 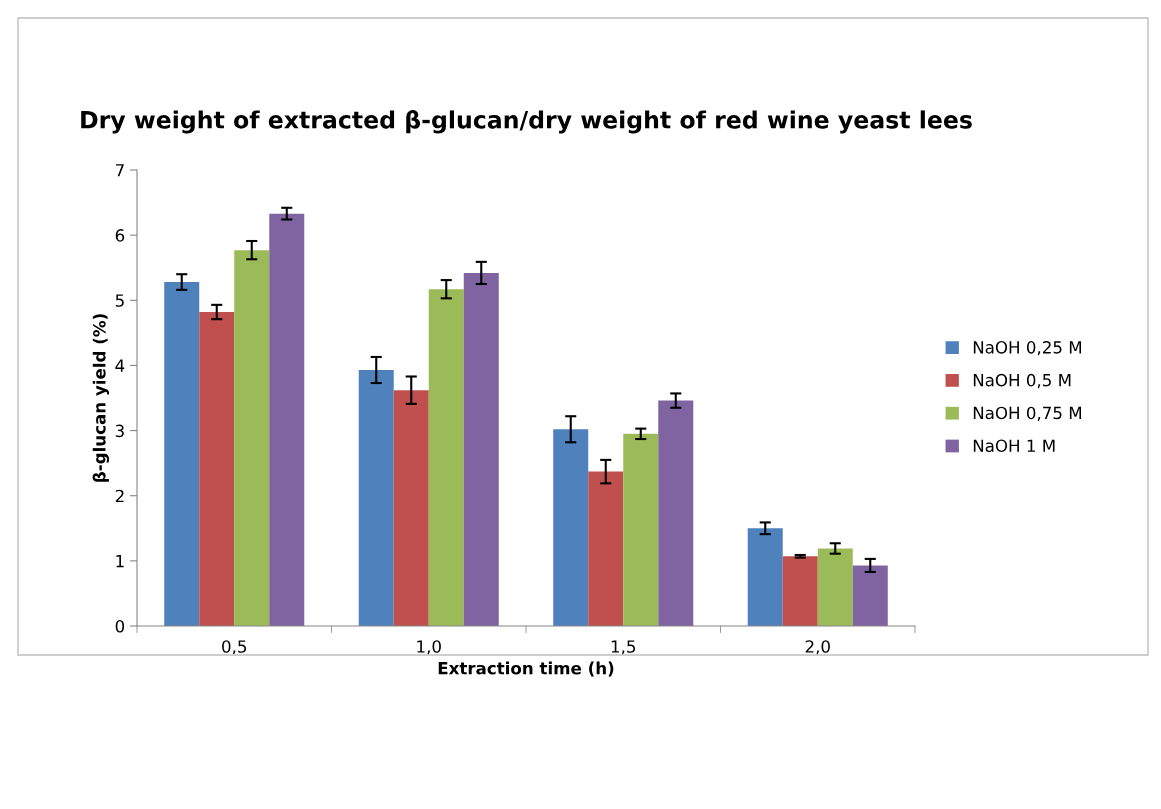 What do you see at coordinates (429, 647) in the screenshot?
I see `x-tick-label: 1,0` at bounding box center [429, 647].